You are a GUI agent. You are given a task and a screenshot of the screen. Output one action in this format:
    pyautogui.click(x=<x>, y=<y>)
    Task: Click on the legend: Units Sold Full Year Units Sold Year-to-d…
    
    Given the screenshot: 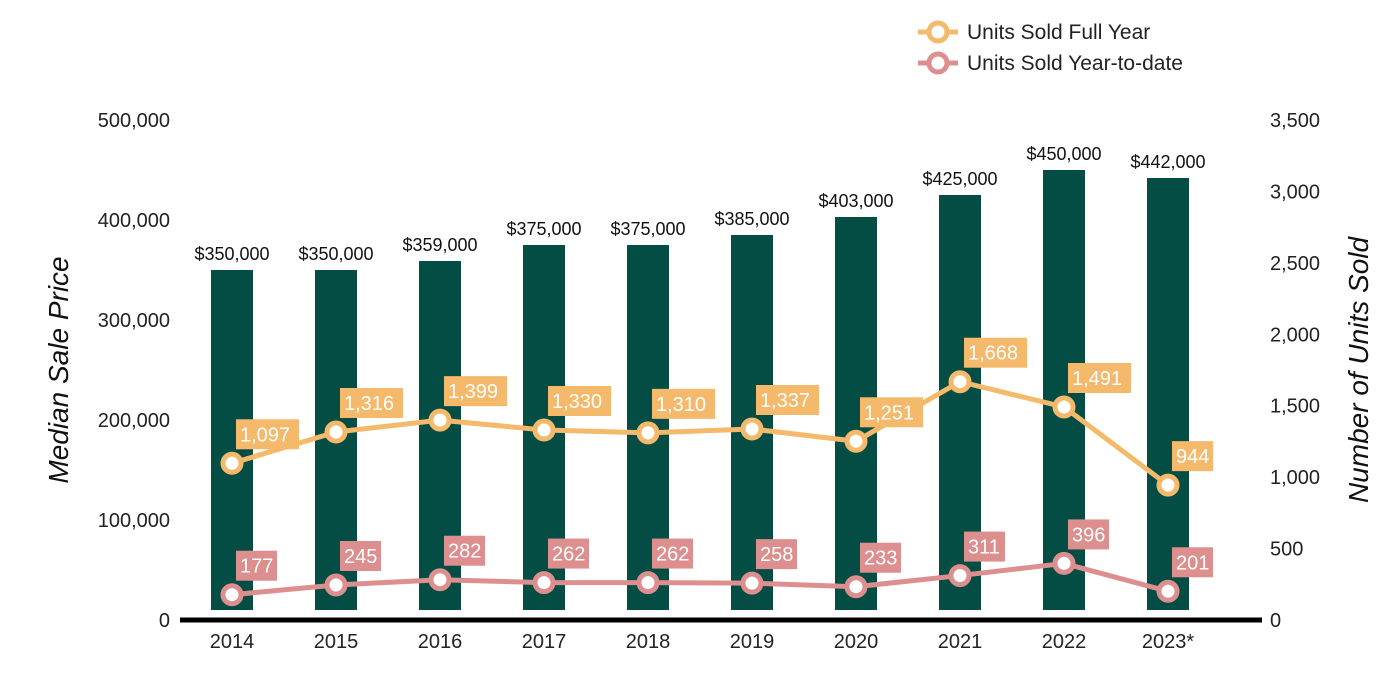 What is the action you would take?
    pyautogui.click(x=1050, y=47)
    